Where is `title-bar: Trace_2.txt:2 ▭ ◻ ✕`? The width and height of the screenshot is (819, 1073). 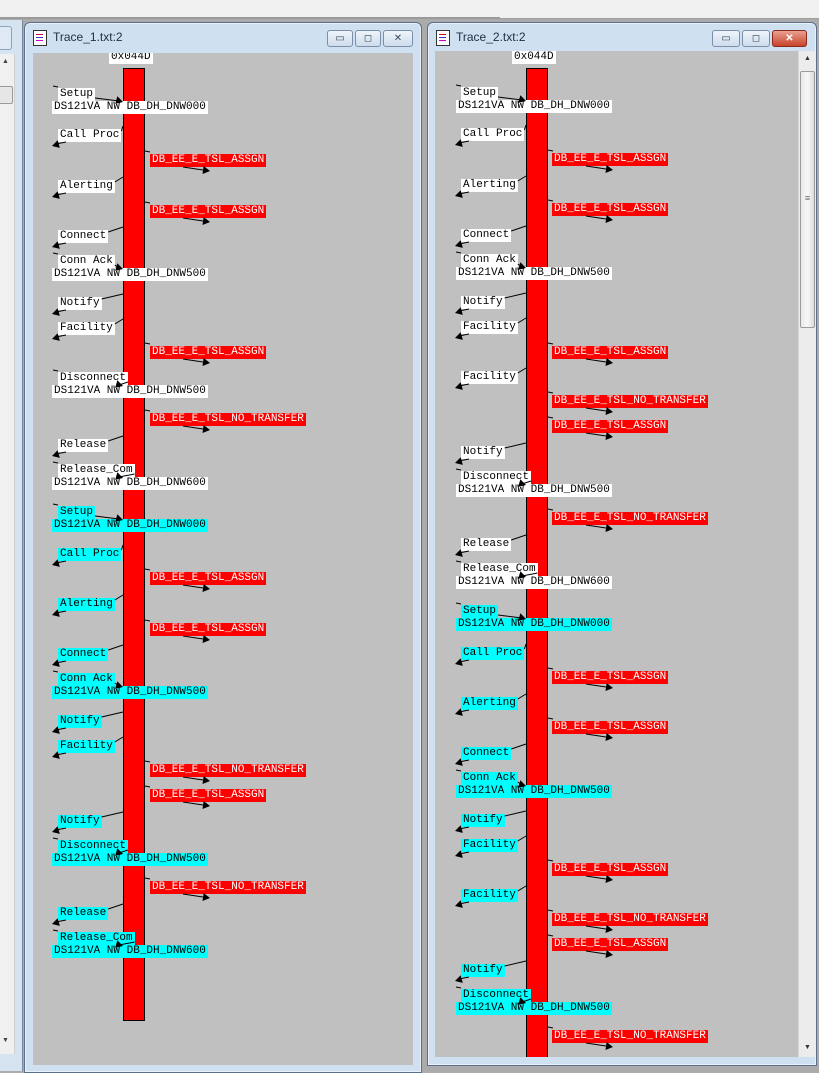
title-bar: Trace_2.txt:2 ▭ ◻ ✕ is located at coordinates (622, 37).